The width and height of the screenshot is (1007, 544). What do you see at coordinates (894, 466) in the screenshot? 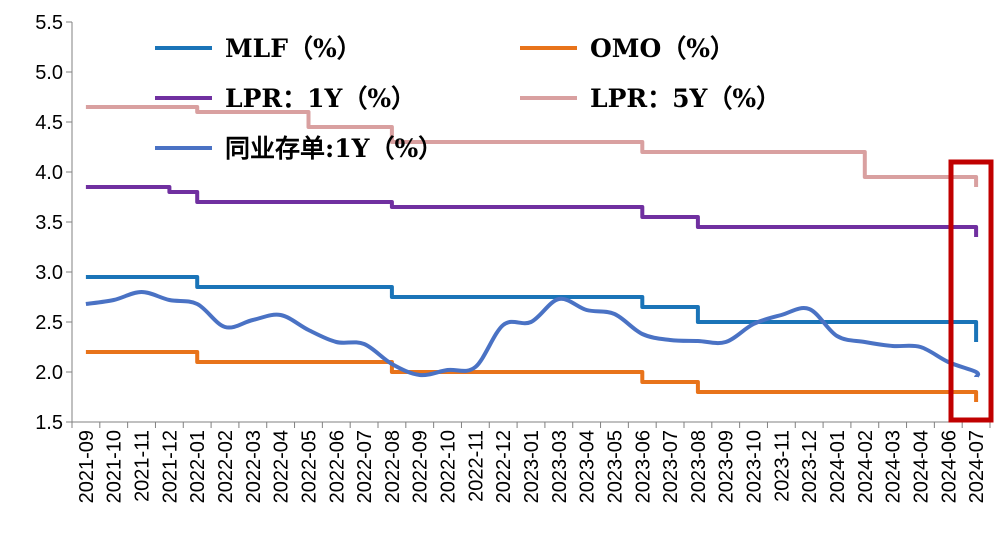
I see `x-tick-label: 2024-03` at bounding box center [894, 466].